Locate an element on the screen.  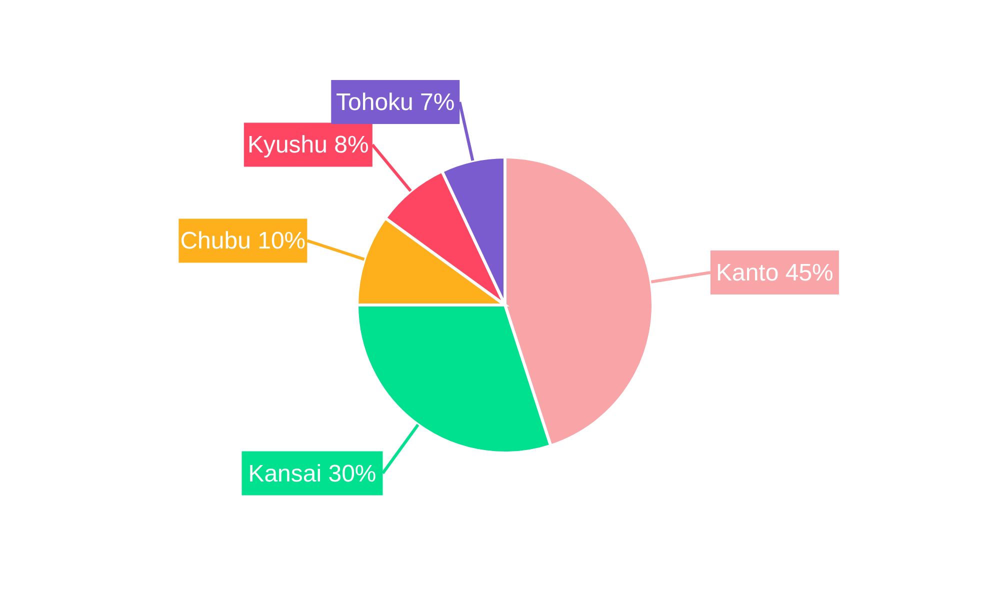
slice-label: Tohoku 7% is located at coordinates (395, 102).